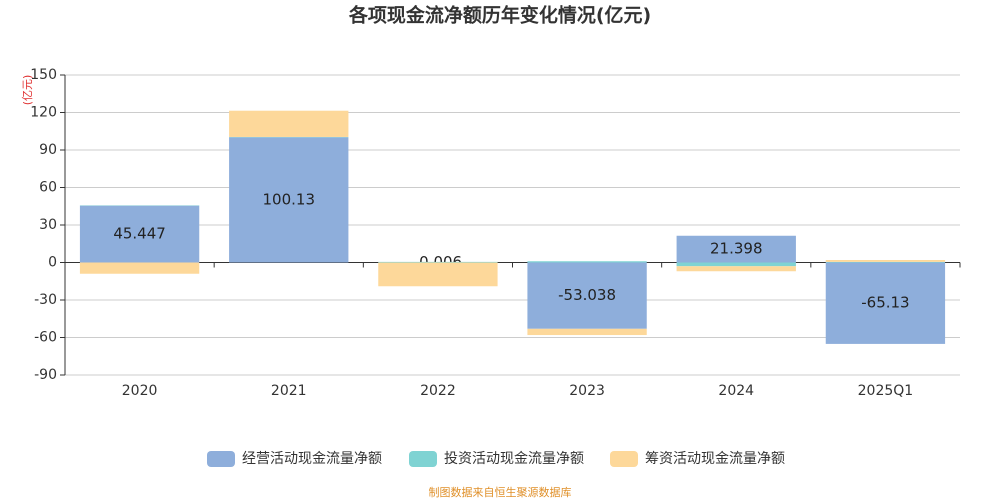  I want to click on data-label: 45.447, so click(139, 234).